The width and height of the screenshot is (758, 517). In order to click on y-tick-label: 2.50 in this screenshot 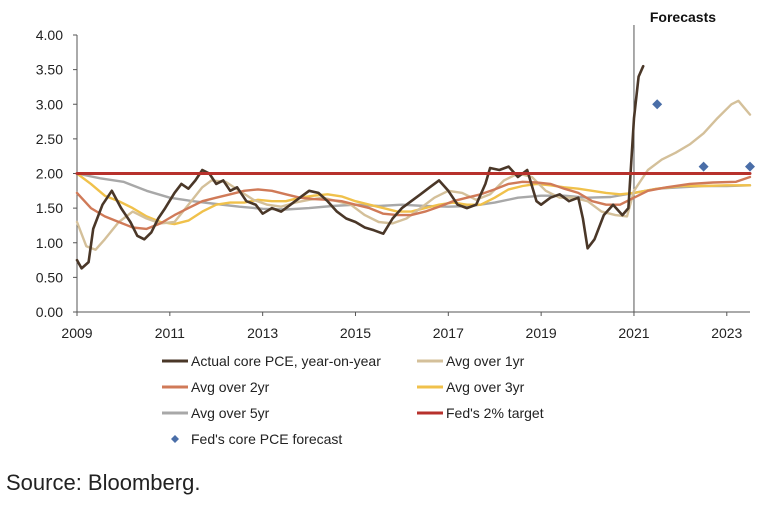, I will do `click(49, 139)`.